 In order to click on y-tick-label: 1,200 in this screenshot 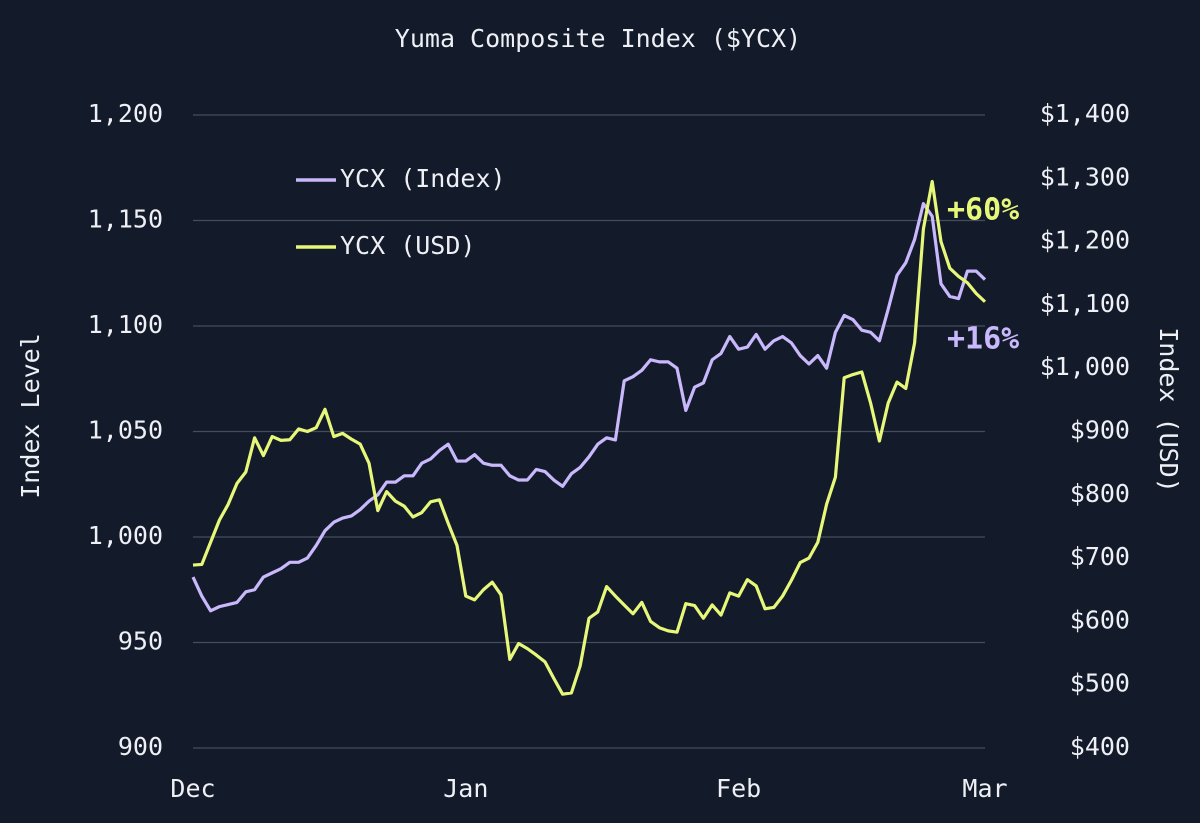, I will do `click(125, 113)`.